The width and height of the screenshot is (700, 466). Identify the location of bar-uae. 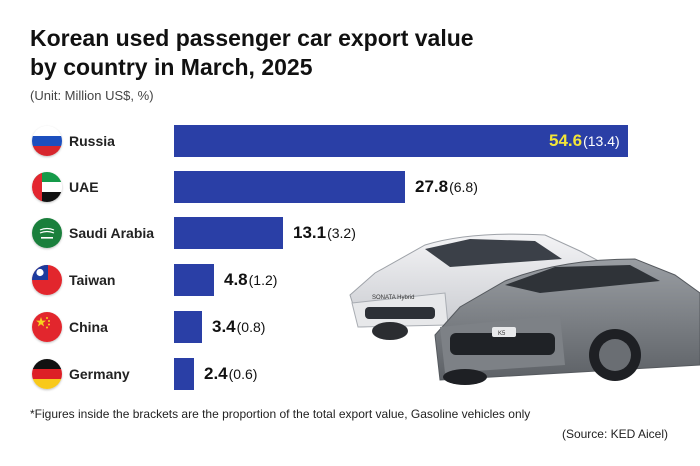
(289, 187).